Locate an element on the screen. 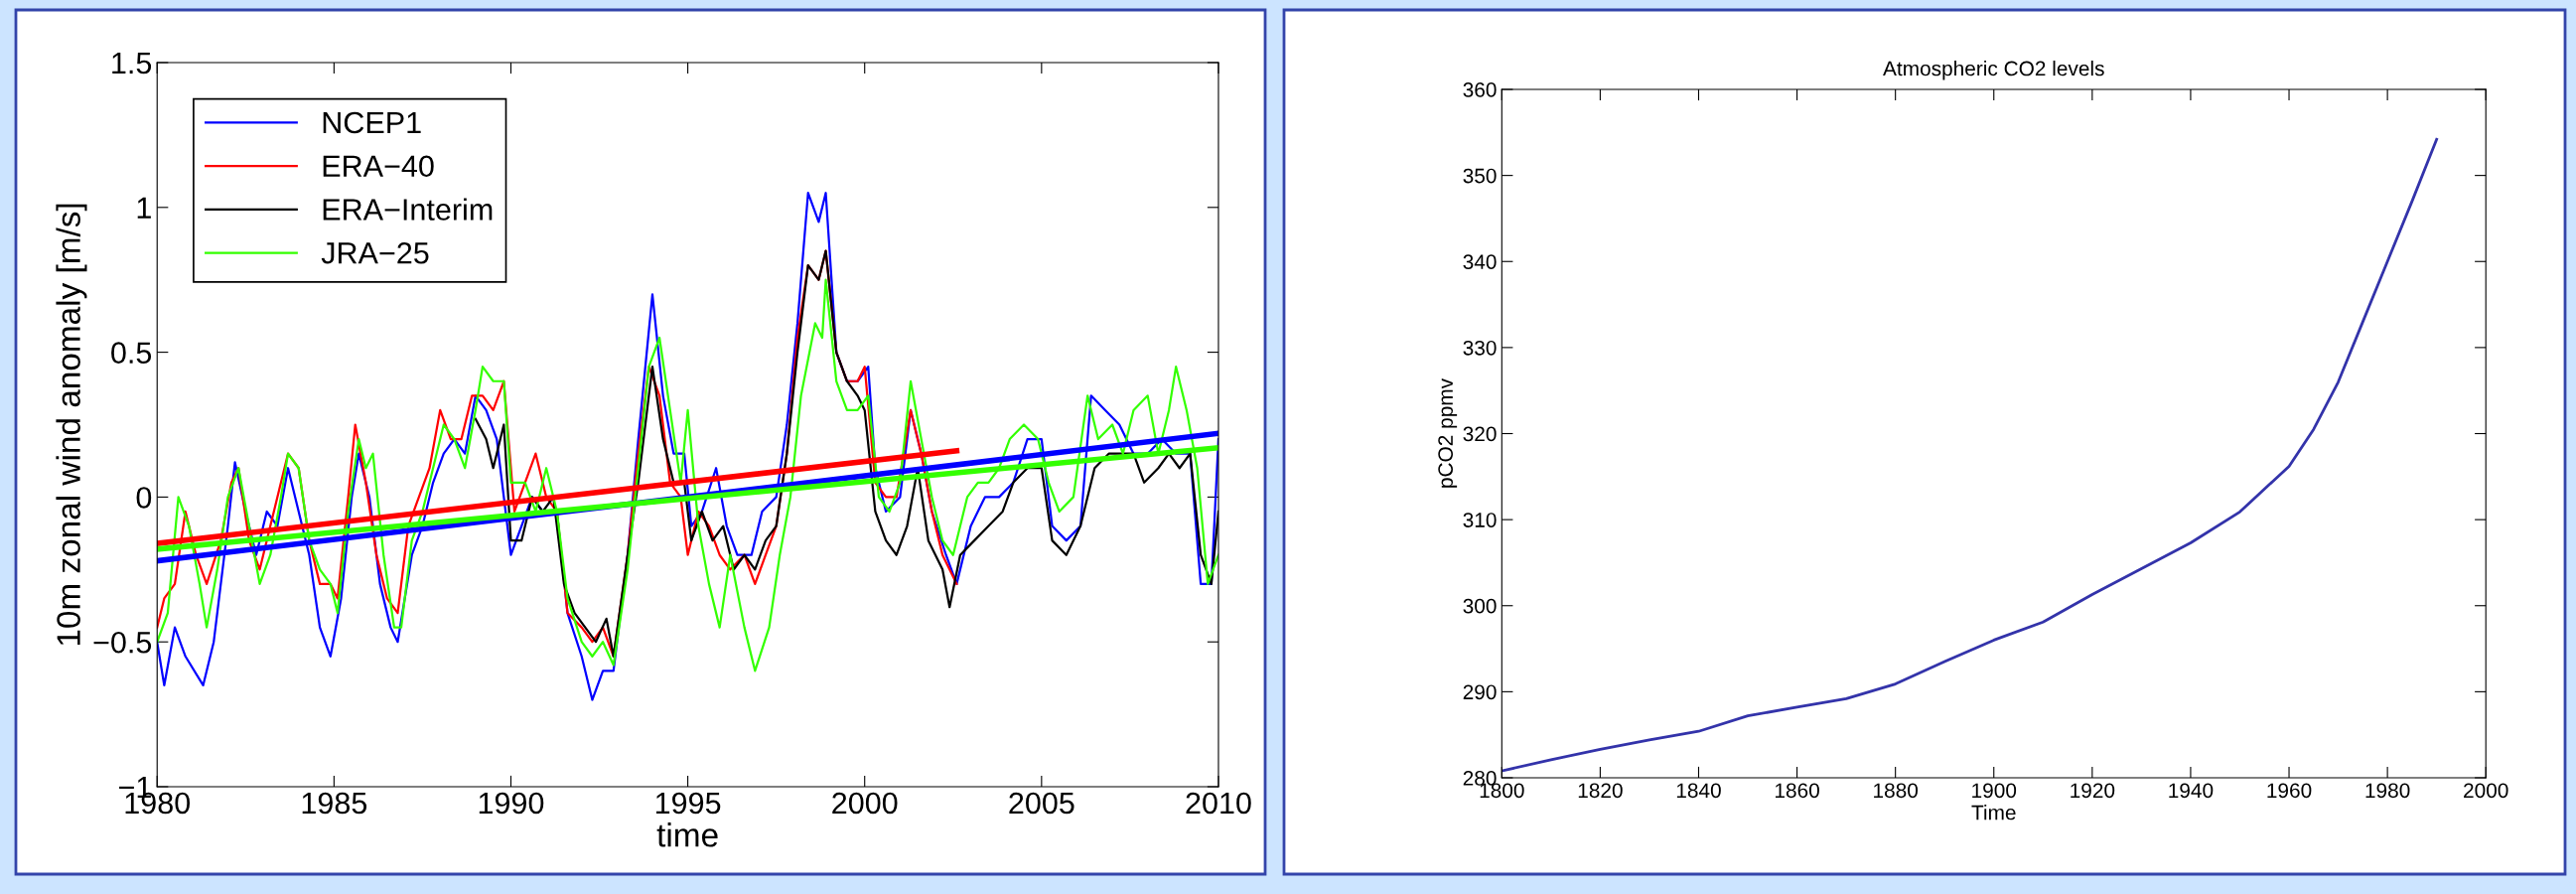 The width and height of the screenshot is (2576, 894). legend-label: ERA−Interim is located at coordinates (408, 209).